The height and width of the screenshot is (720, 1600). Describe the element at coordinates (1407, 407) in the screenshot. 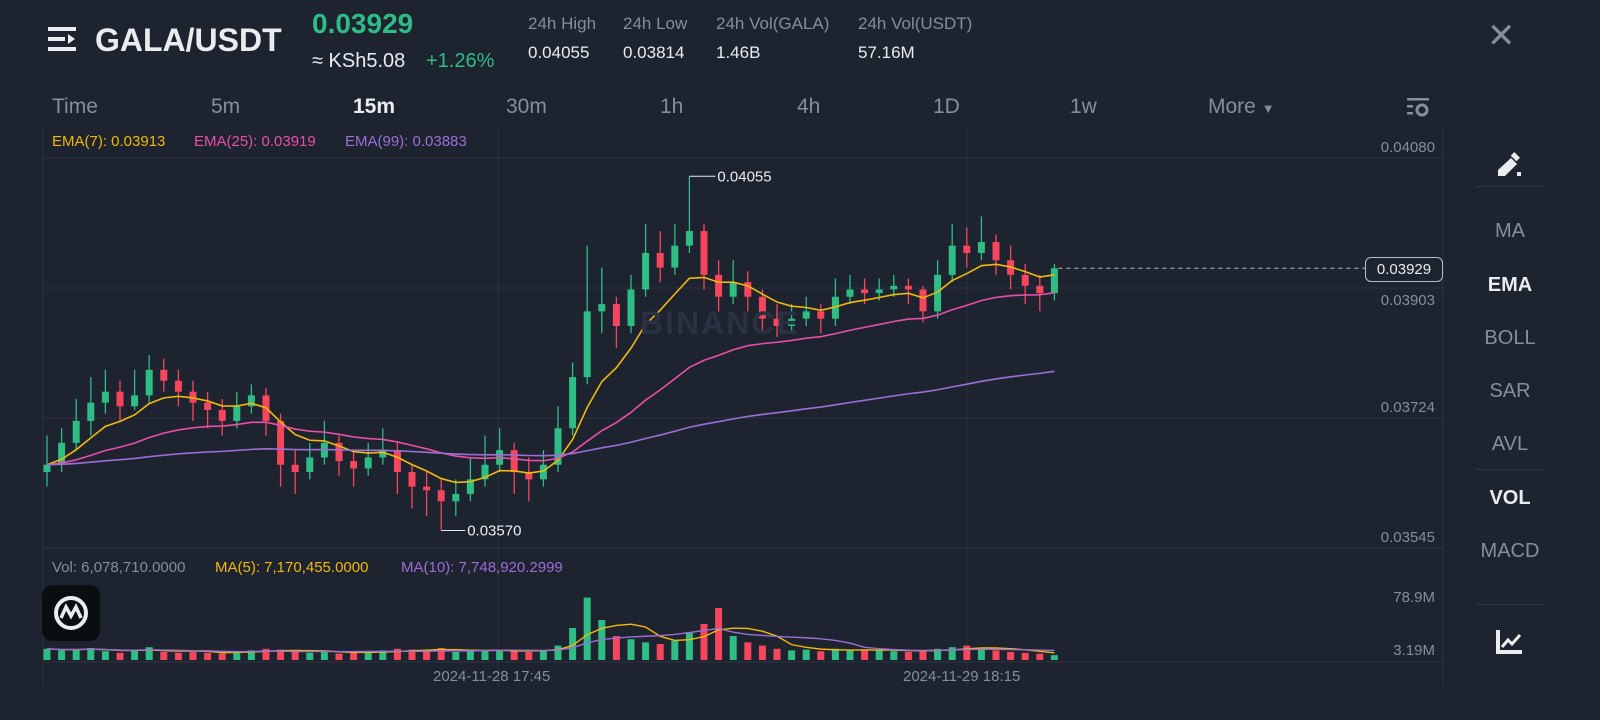

I see `price-tick: 0.03724` at that location.